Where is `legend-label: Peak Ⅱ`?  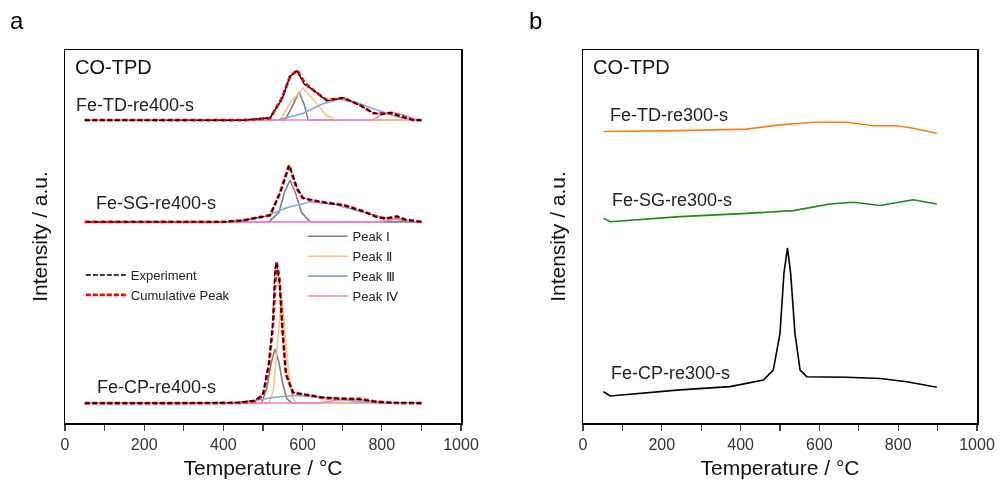
legend-label: Peak Ⅱ is located at coordinates (372, 257).